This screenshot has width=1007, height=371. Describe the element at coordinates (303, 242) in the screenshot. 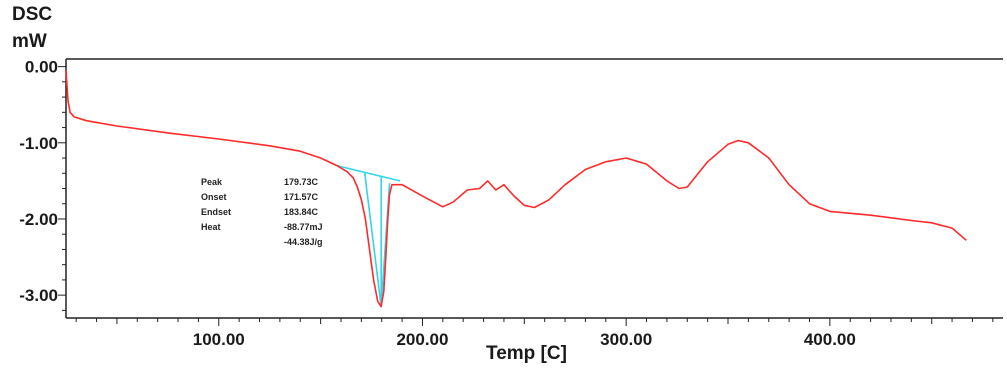

I see `annotation-value: -44.38J/g` at that location.